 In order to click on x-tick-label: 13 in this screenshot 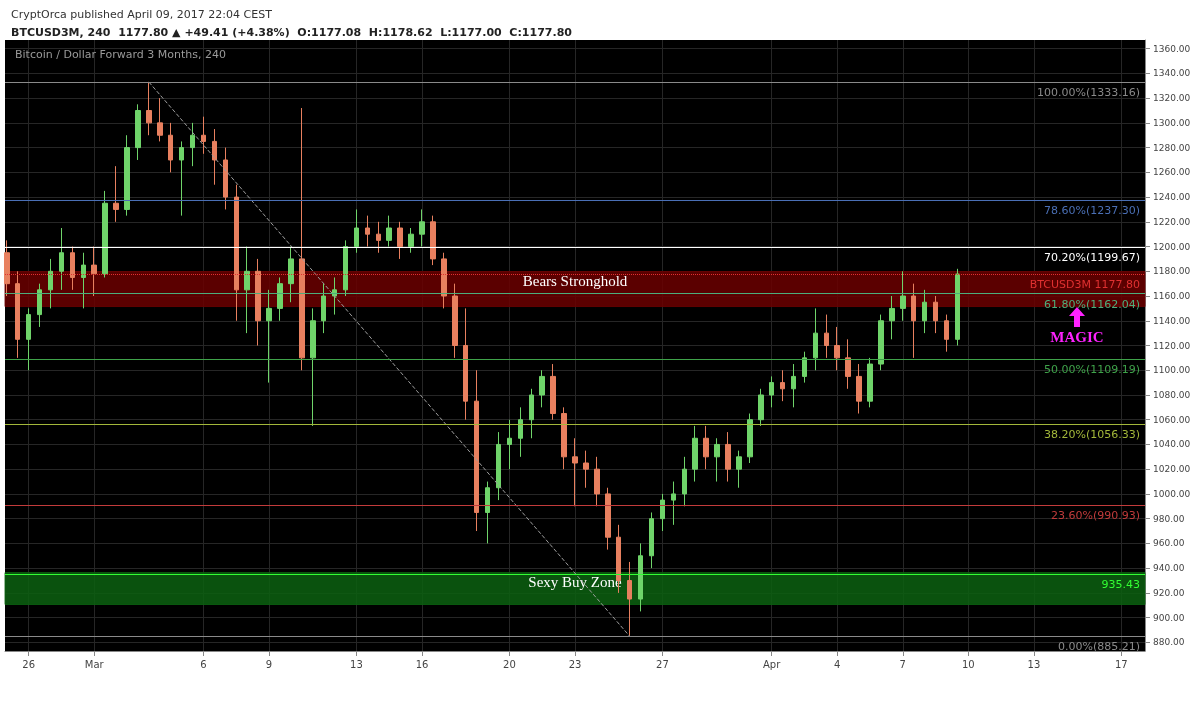, I will do `click(356, 664)`.